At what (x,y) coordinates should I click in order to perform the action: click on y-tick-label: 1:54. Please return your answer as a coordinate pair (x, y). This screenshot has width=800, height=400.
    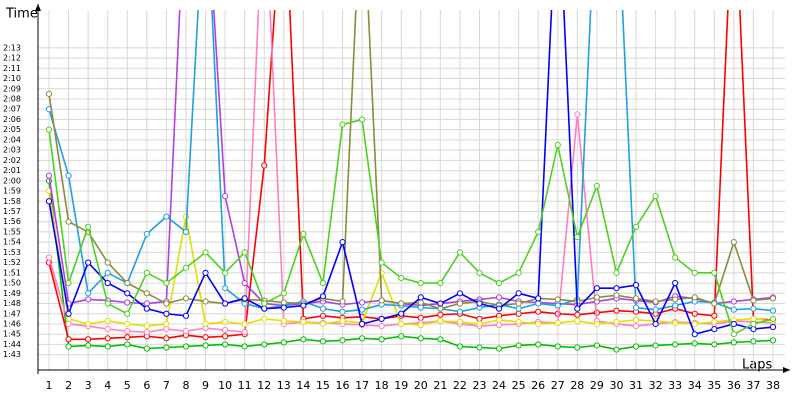
    Looking at the image, I should click on (12, 242).